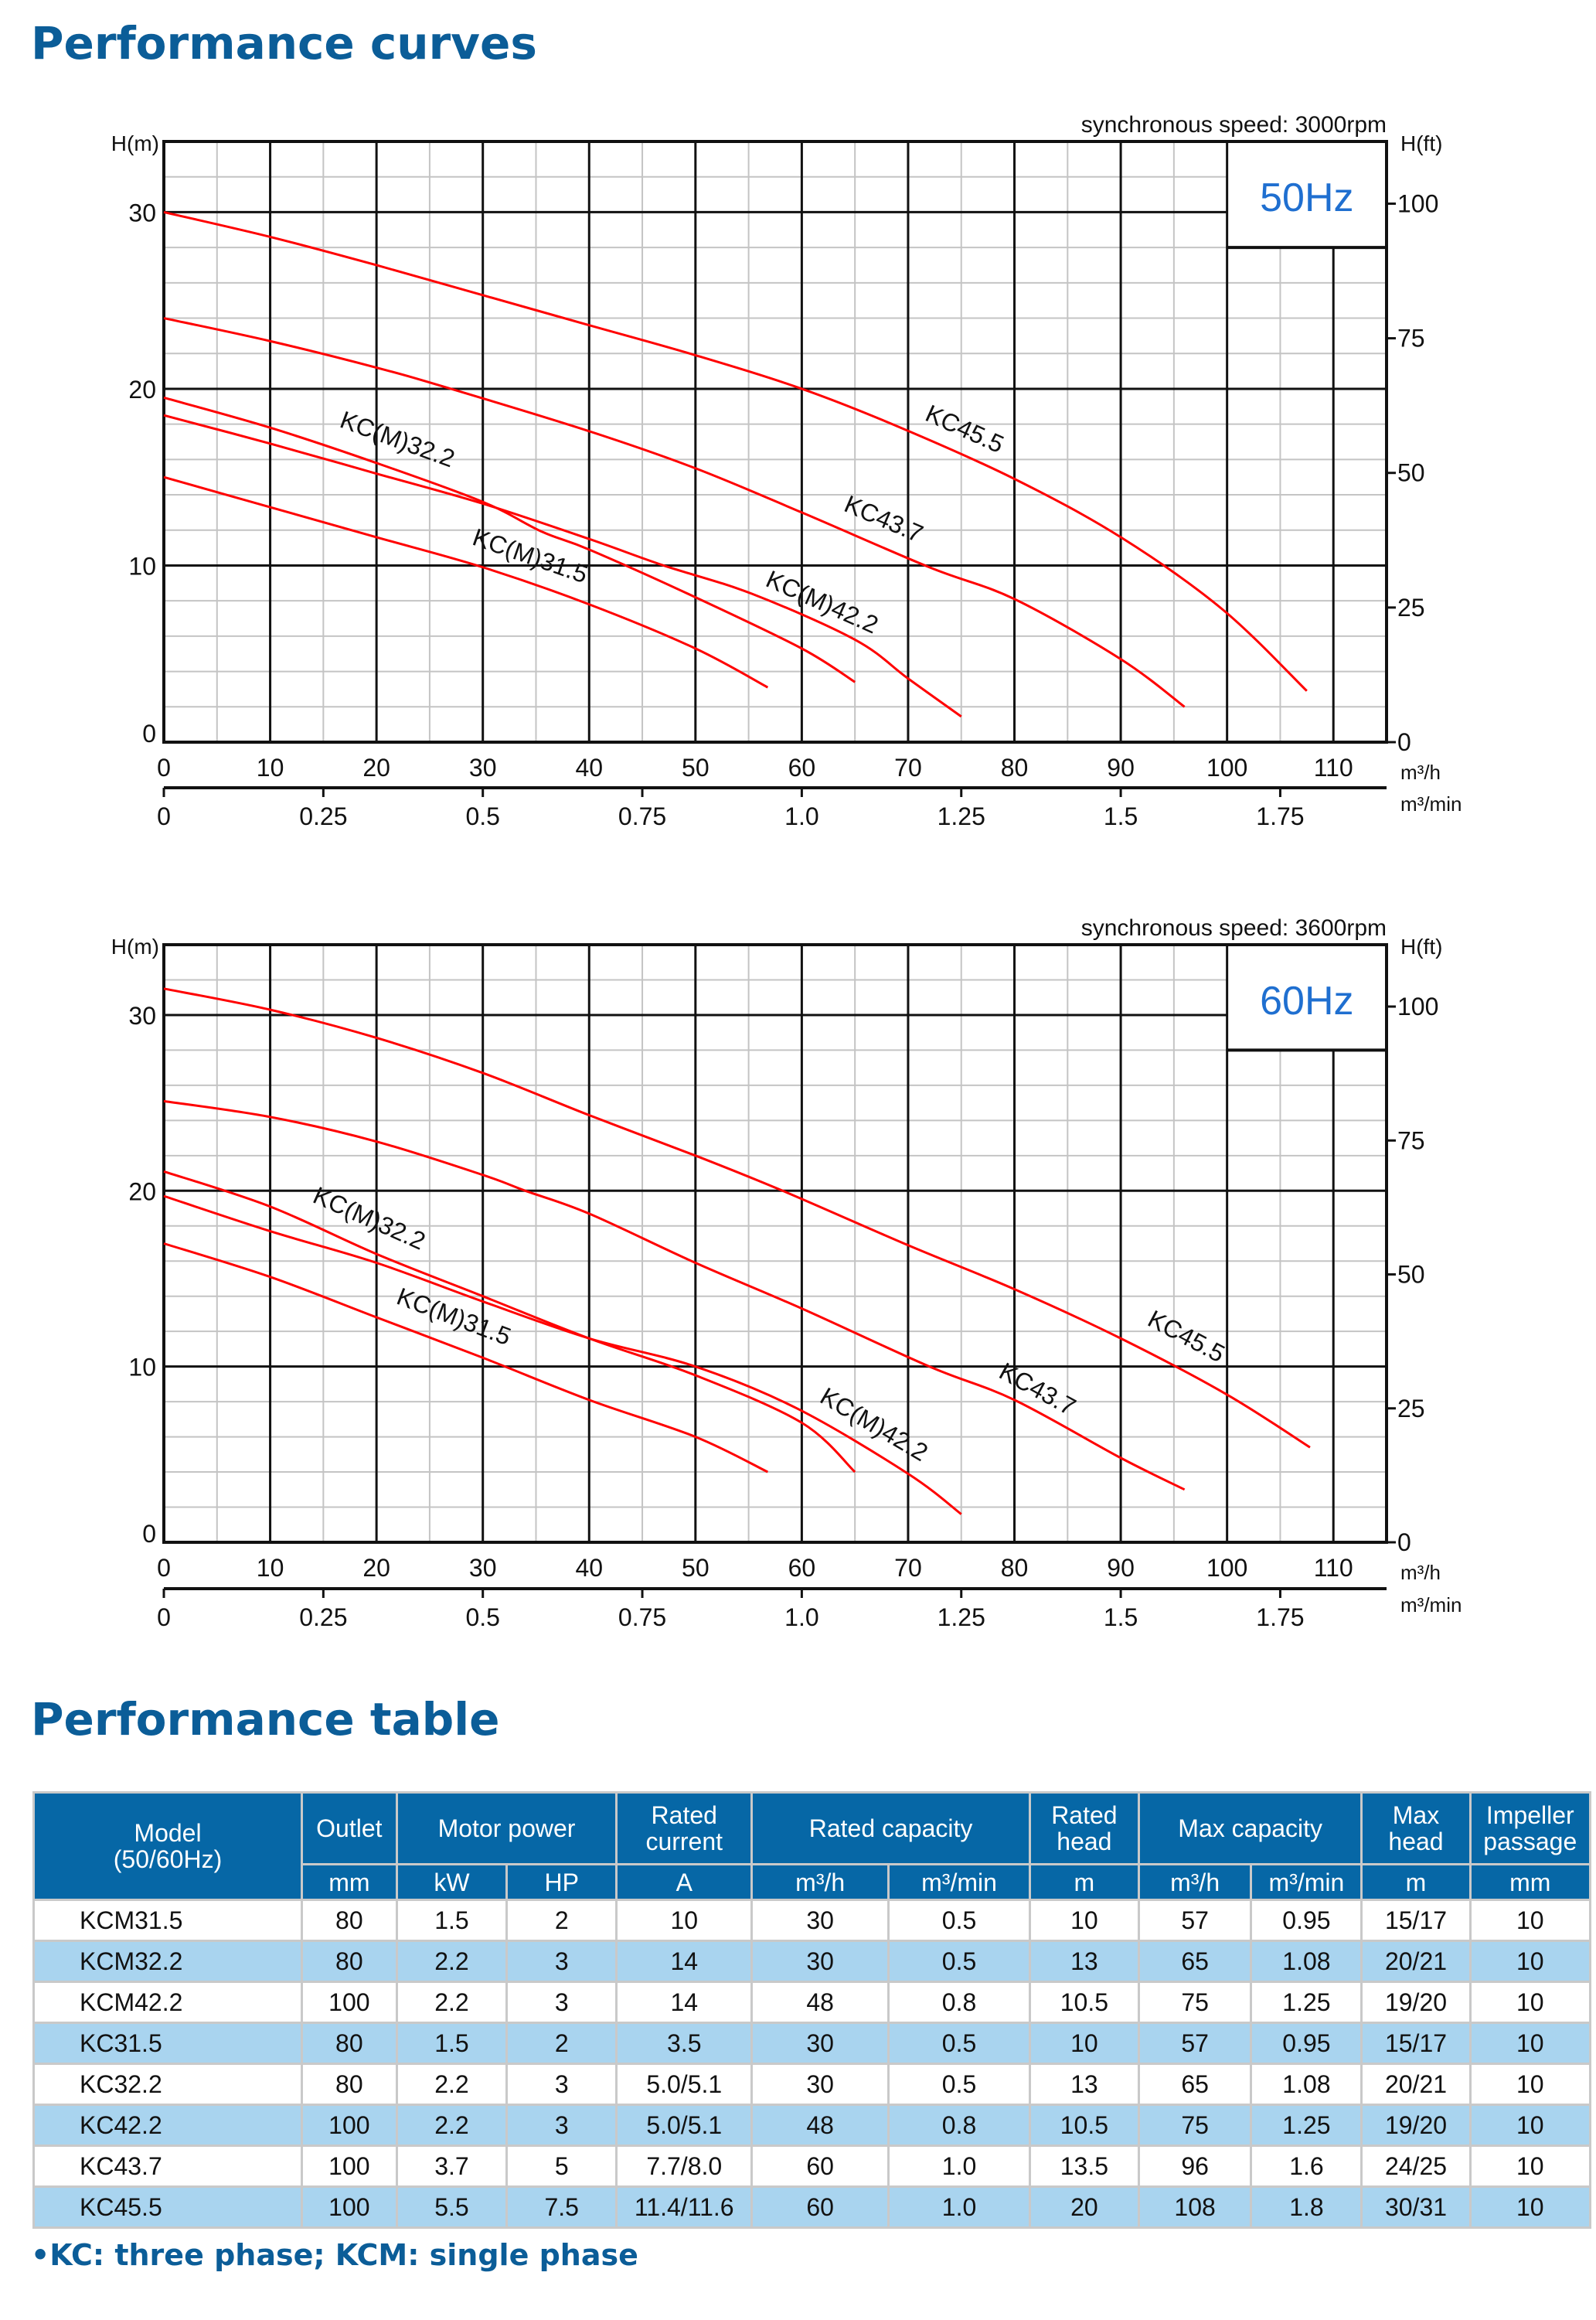 The image size is (1596, 2320). Describe the element at coordinates (1084, 2166) in the screenshot. I see `value-cell: 13.5` at that location.